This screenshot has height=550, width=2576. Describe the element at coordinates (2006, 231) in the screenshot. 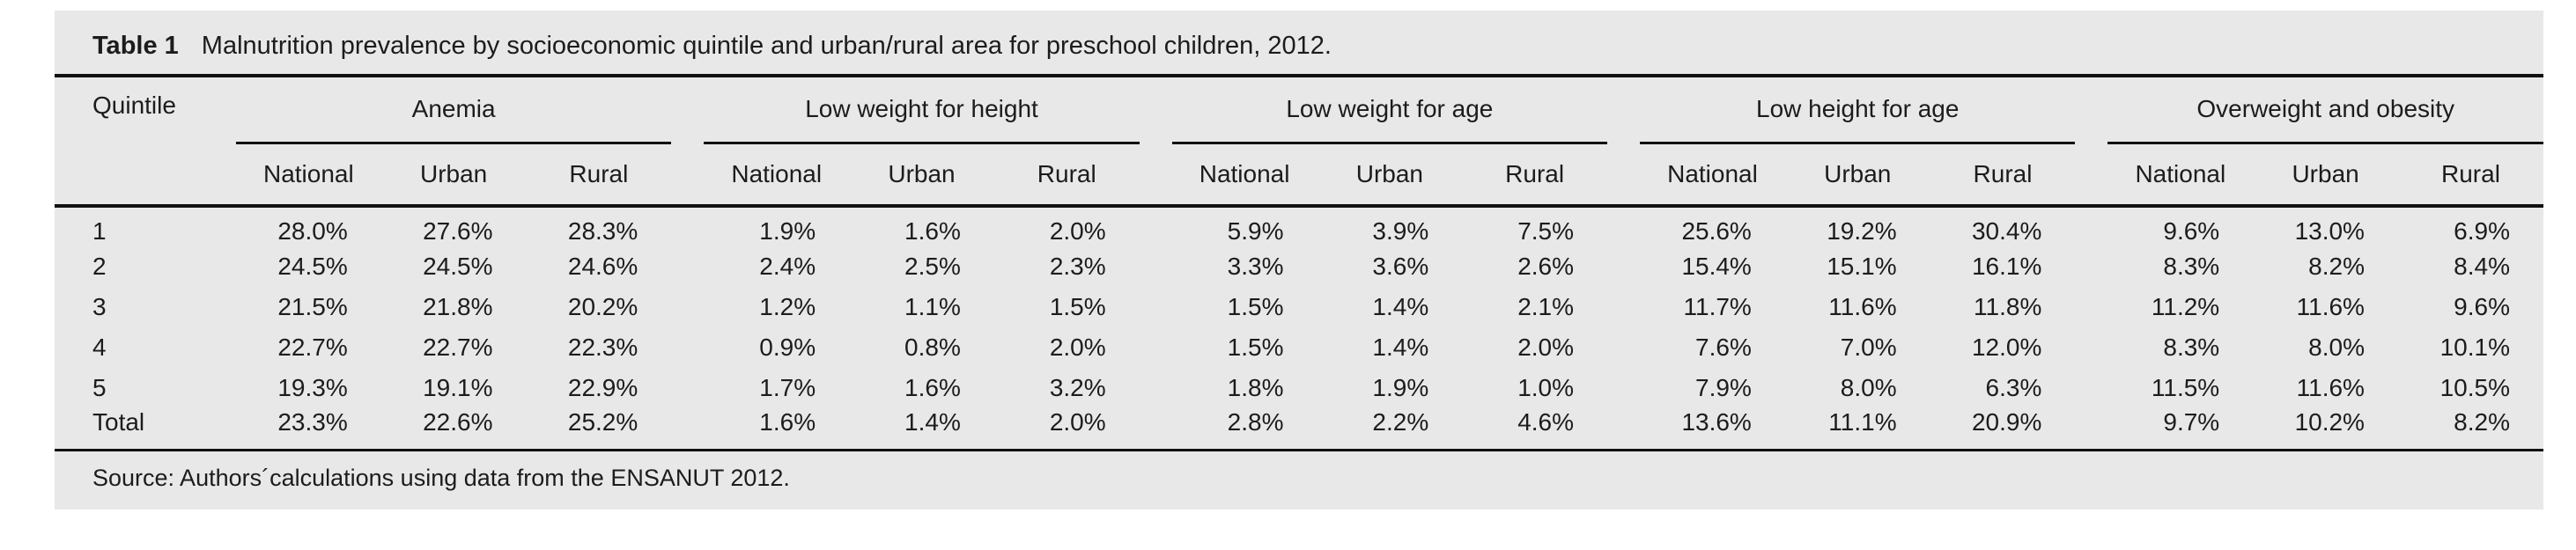

I see `data-cell: 30.4%` at that location.